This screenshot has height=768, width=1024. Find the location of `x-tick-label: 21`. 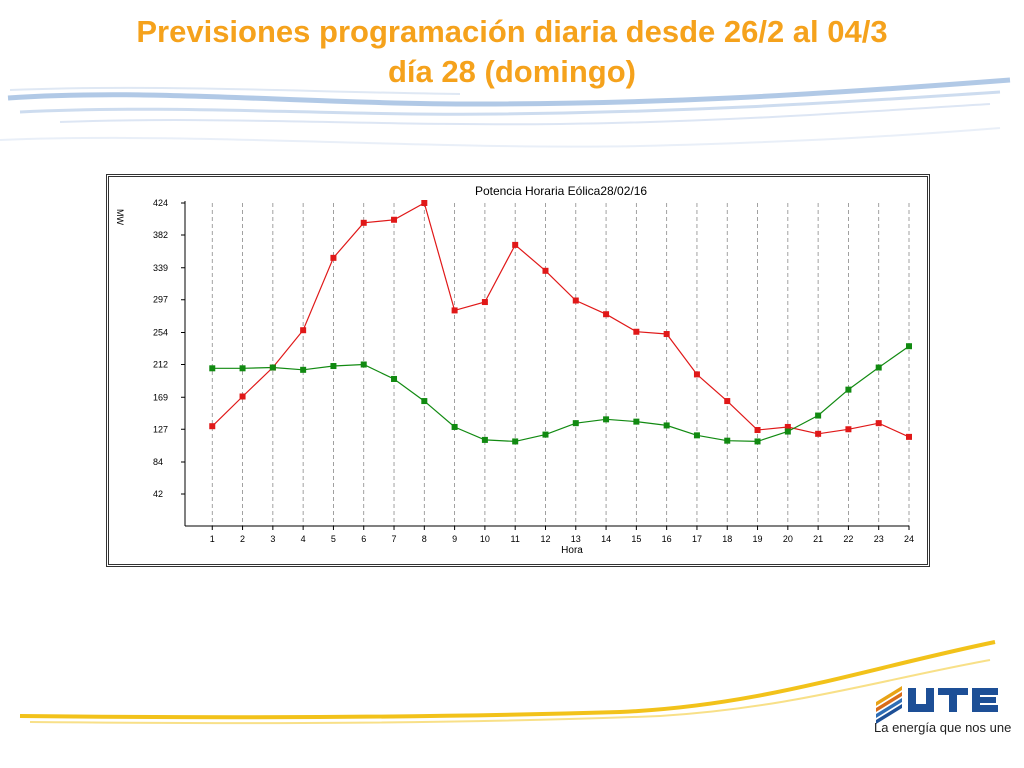

x-tick-label: 21 is located at coordinates (818, 539).